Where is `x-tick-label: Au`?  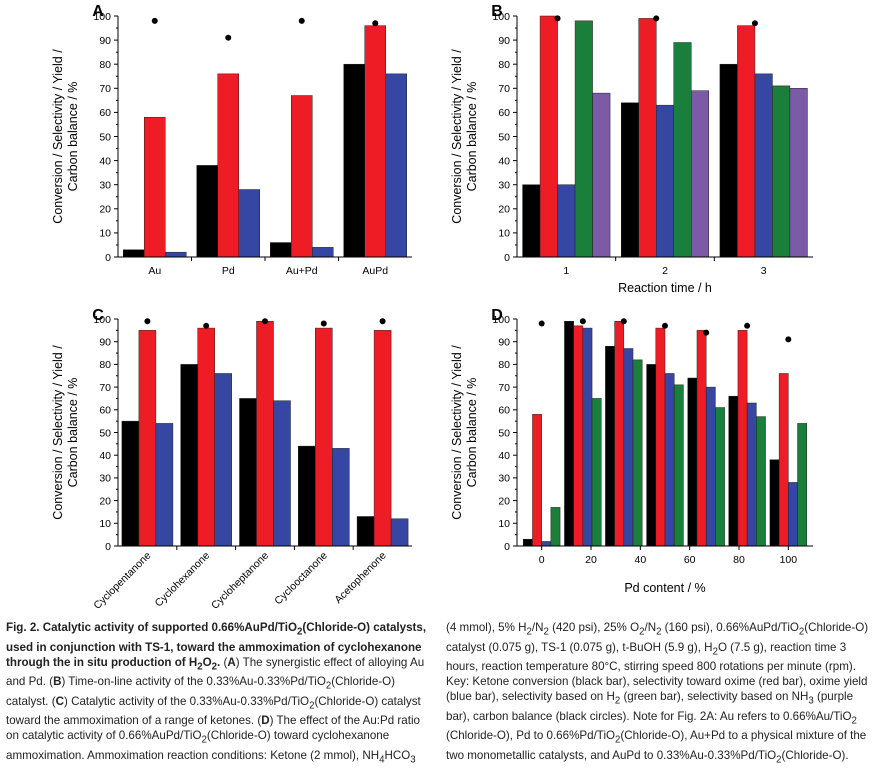 x-tick-label: Au is located at coordinates (154, 271).